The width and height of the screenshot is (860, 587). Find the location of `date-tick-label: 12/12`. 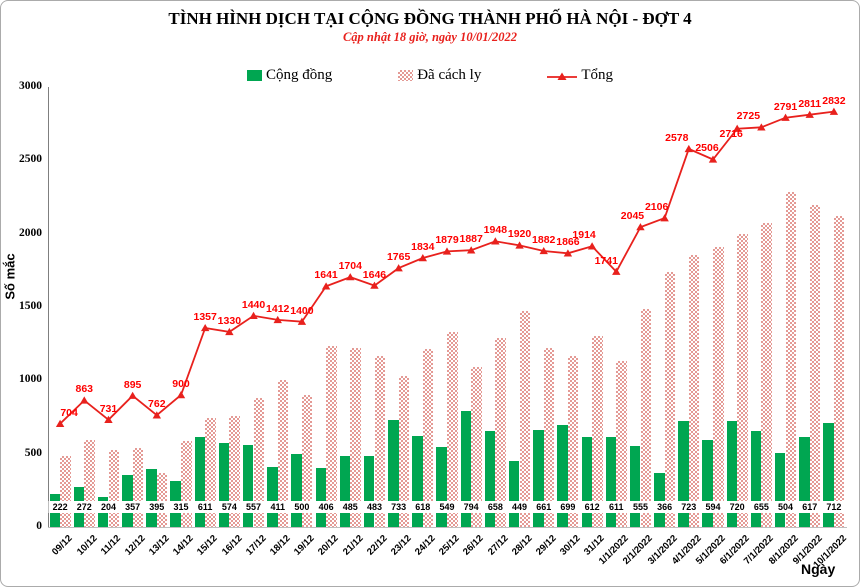

date-tick-label: 12/12 is located at coordinates (135, 545).